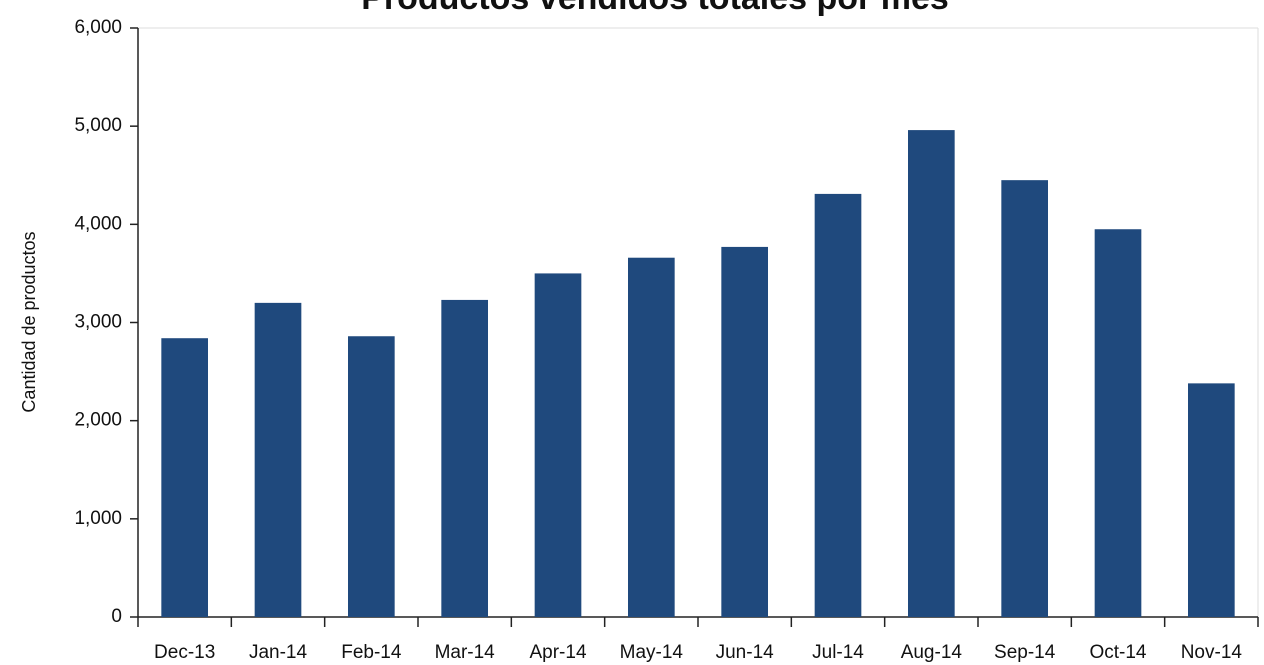 The height and width of the screenshot is (665, 1264). Describe the element at coordinates (278, 652) in the screenshot. I see `x-tick-label: Jan-14` at that location.